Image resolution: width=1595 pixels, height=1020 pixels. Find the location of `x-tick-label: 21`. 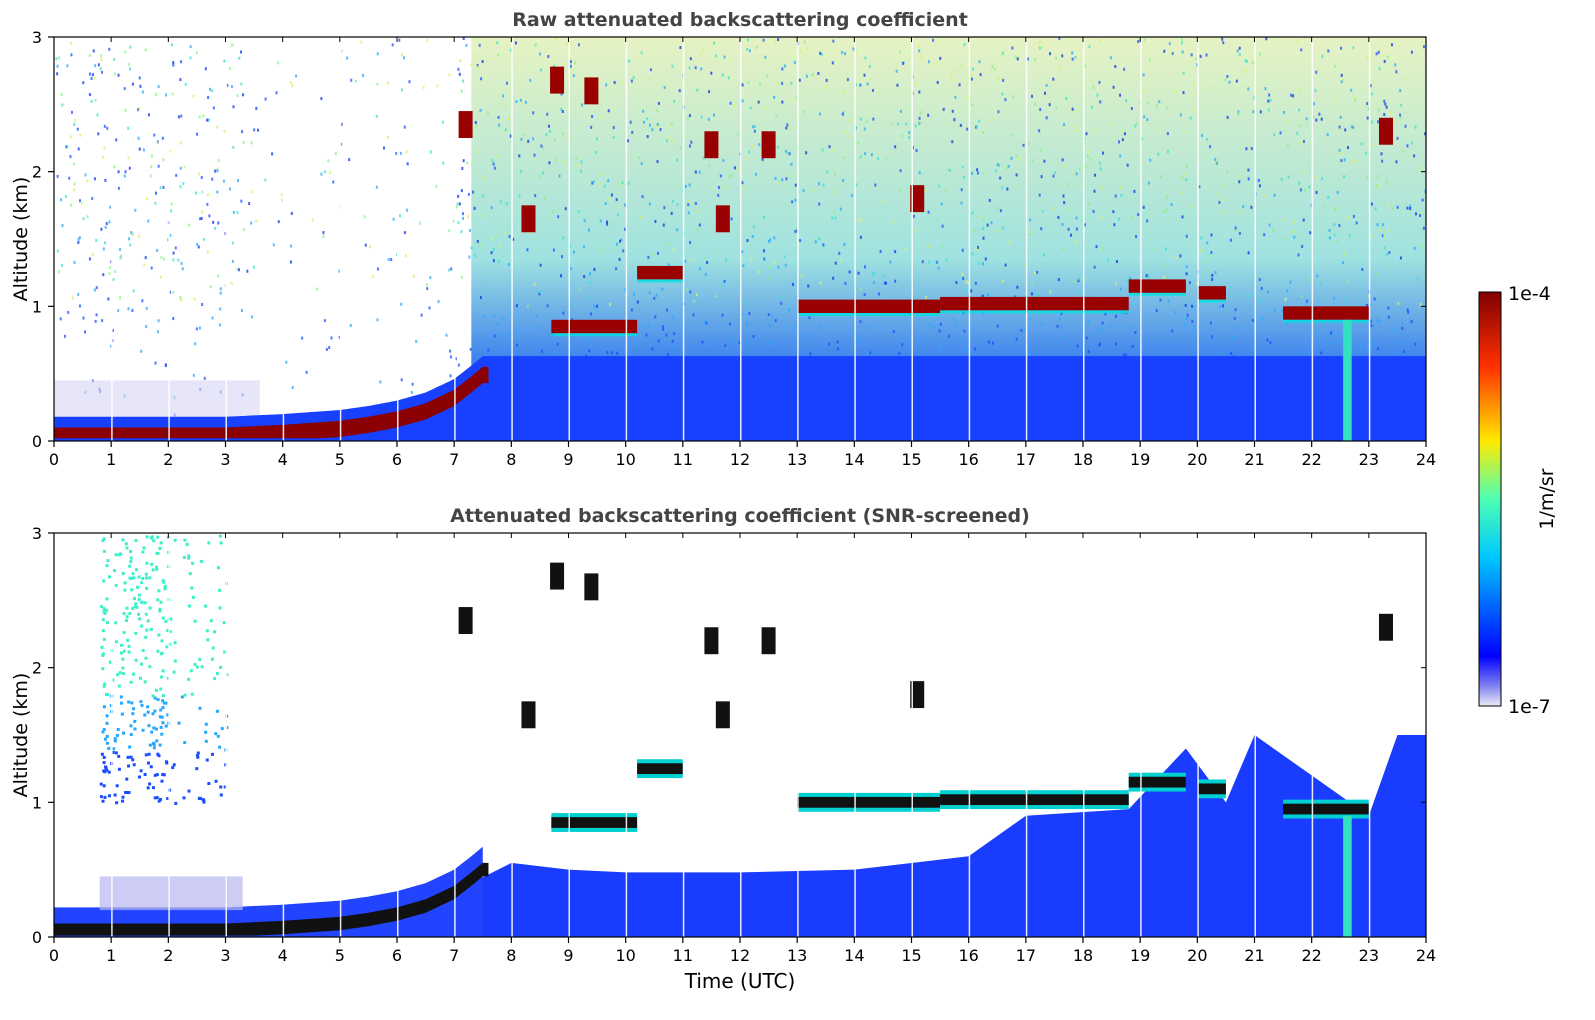

x-tick-label: 21 is located at coordinates (1254, 955).